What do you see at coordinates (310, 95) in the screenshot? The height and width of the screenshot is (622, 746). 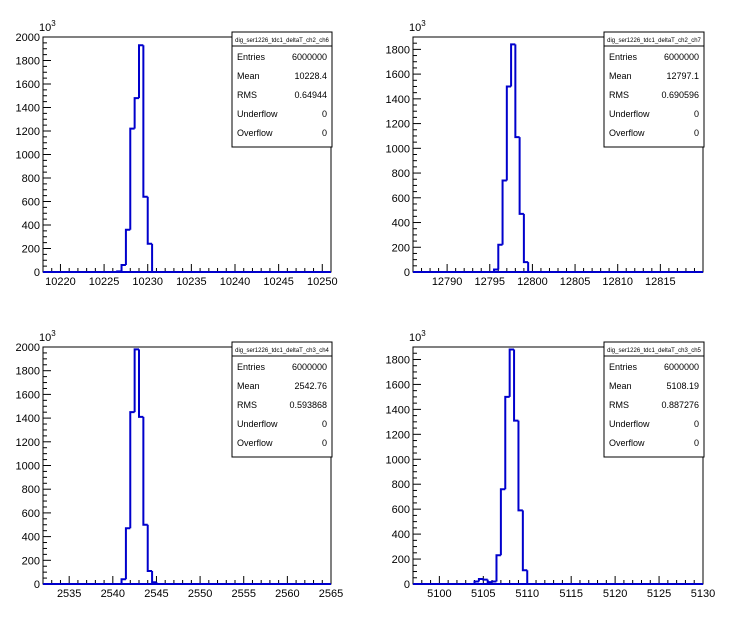 I see `stats-value: 0.64944` at bounding box center [310, 95].